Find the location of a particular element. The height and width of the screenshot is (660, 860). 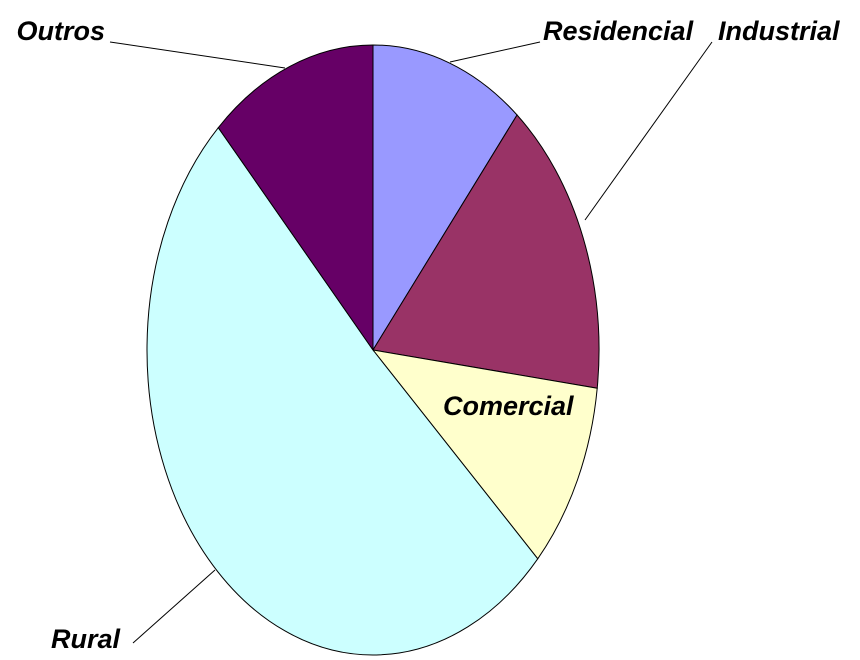

slice-label: Rural is located at coordinates (86, 639).